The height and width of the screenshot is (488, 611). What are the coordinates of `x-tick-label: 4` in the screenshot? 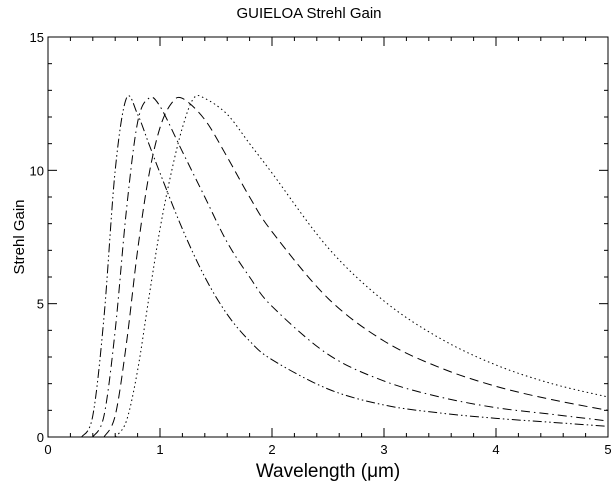 It's located at (495, 449).